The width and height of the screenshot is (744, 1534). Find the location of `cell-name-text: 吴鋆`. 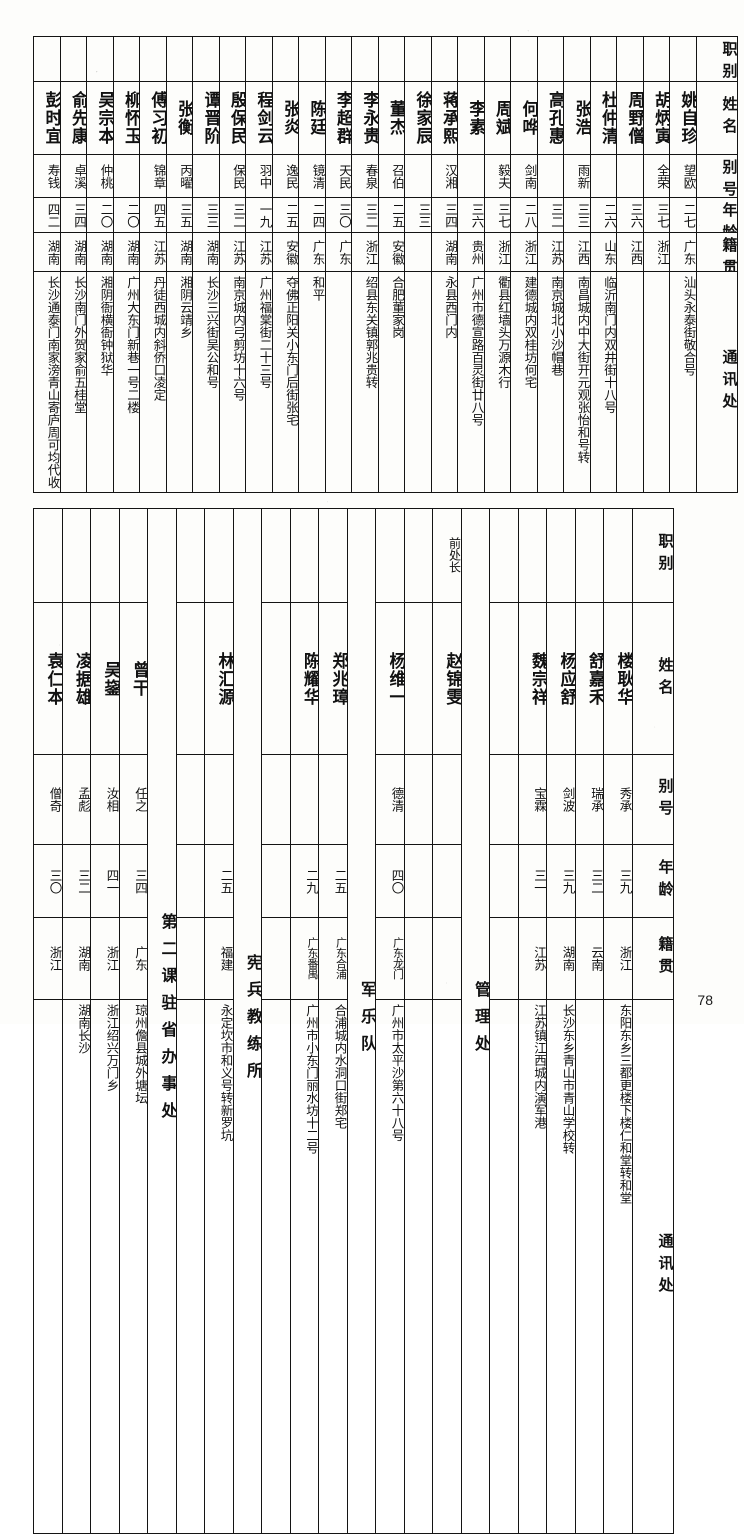

cell-name-text: 吴鋆 is located at coordinates (105, 678).